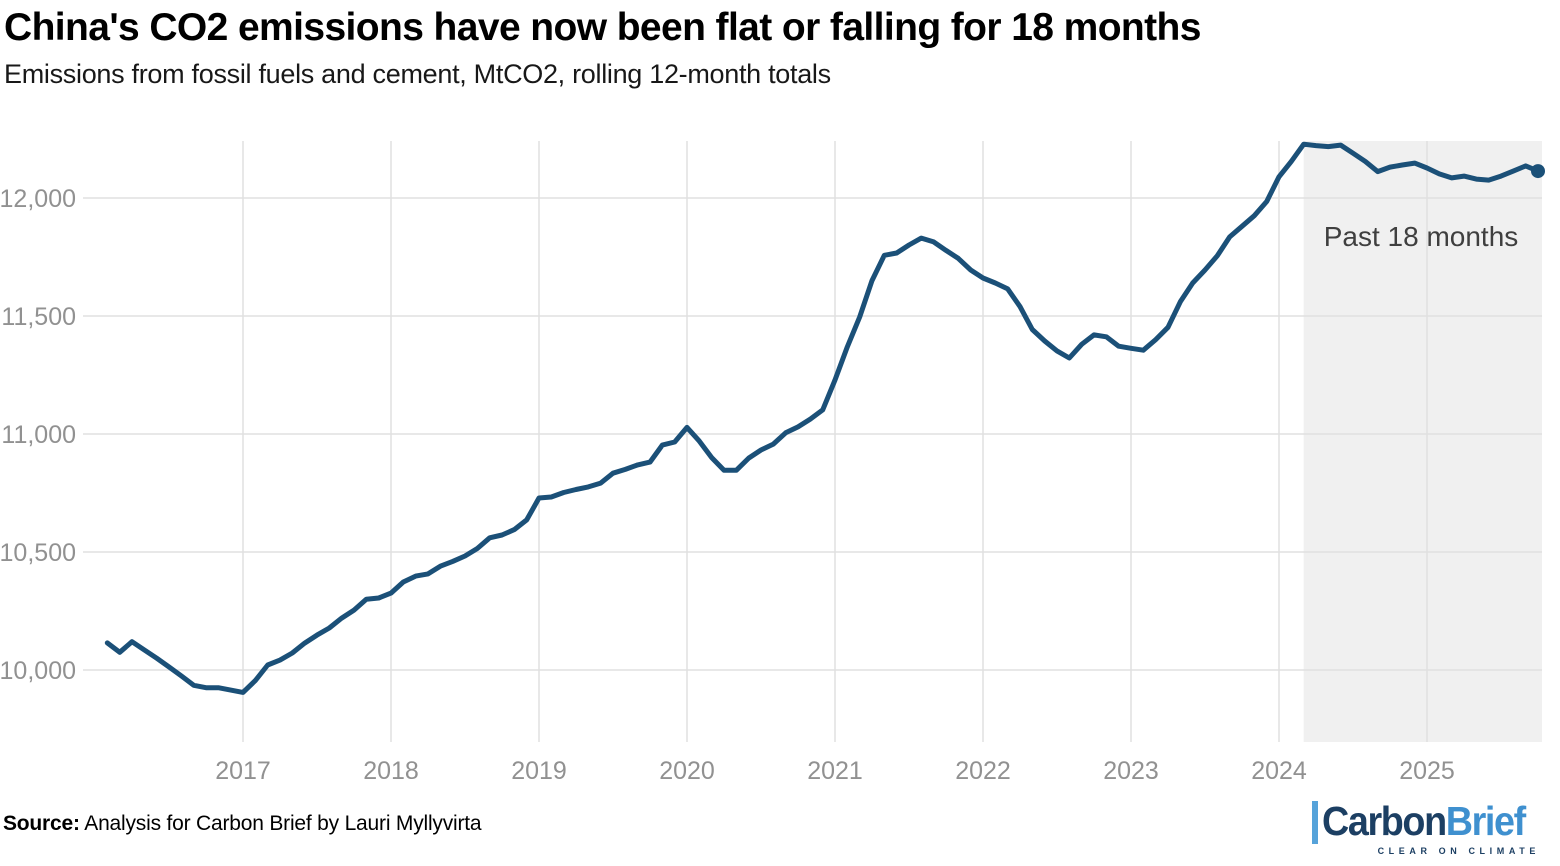 Image resolution: width=1560 pixels, height=866 pixels. I want to click on y-tick-label: 11,500, so click(38, 317).